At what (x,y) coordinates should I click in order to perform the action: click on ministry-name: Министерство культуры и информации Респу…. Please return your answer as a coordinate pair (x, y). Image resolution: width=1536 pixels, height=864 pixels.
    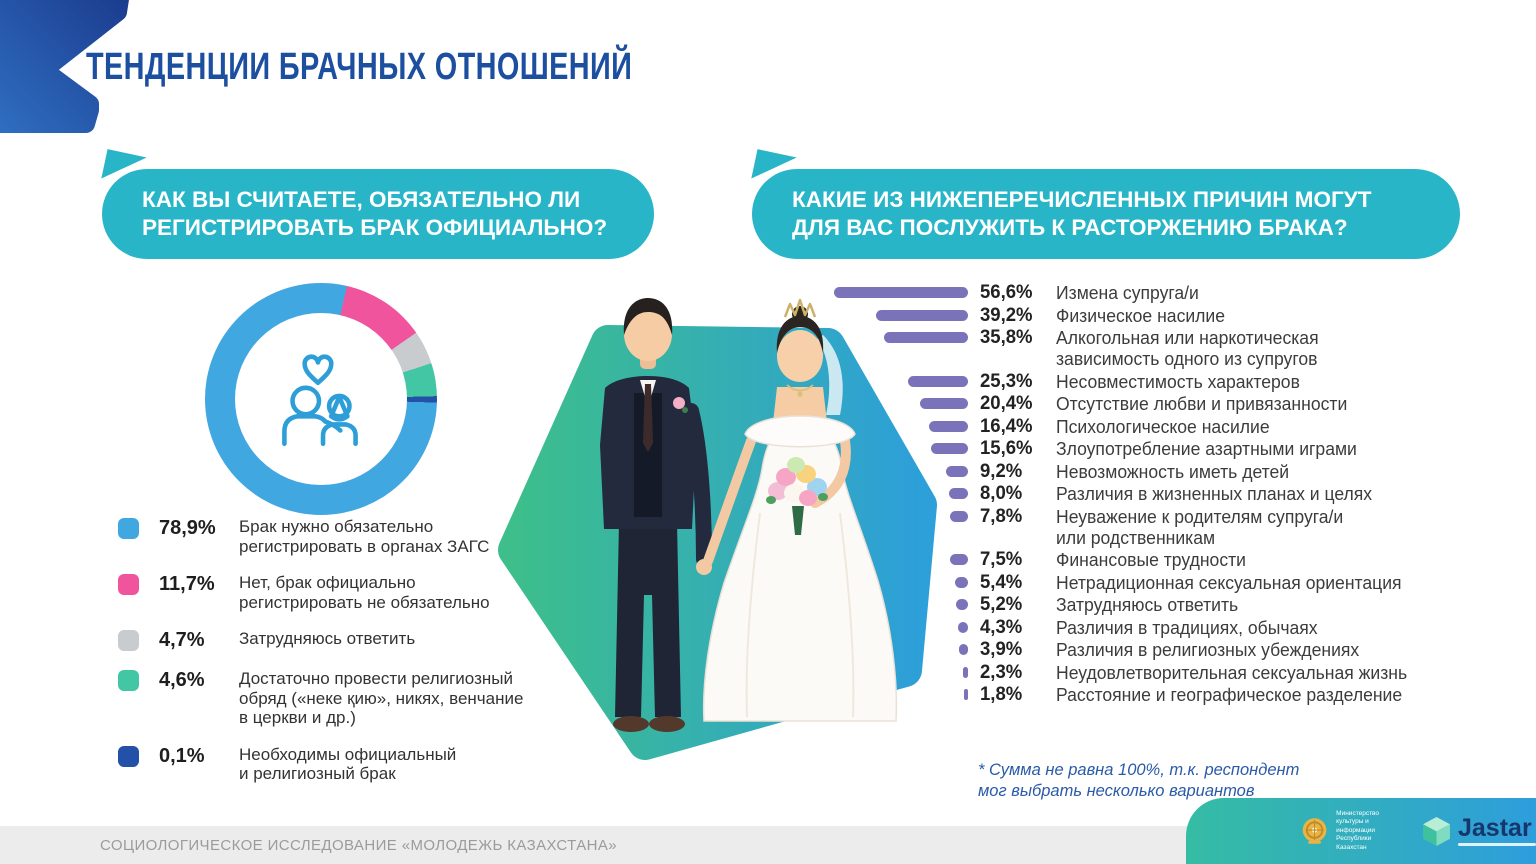
    Looking at the image, I should click on (1358, 830).